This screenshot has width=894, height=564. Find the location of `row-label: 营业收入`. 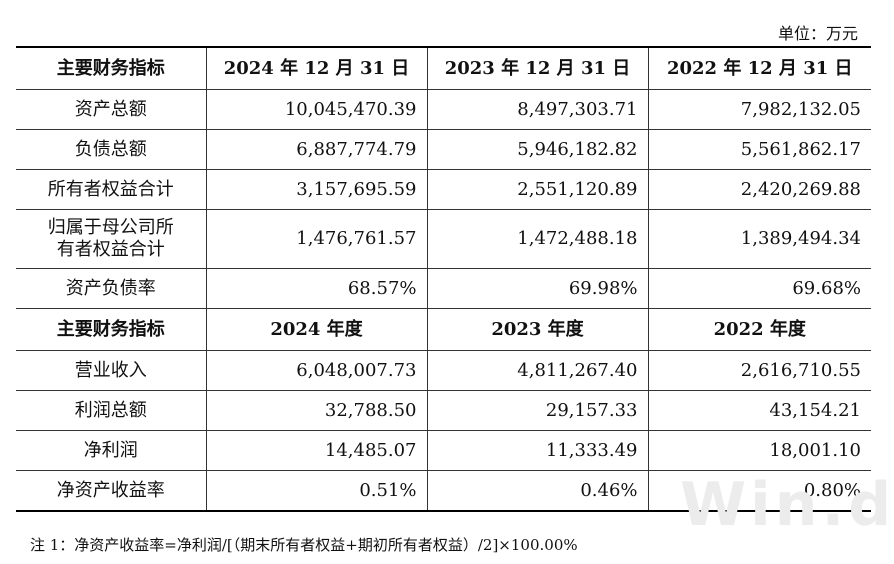

row-label: 营业收入 is located at coordinates (111, 370).